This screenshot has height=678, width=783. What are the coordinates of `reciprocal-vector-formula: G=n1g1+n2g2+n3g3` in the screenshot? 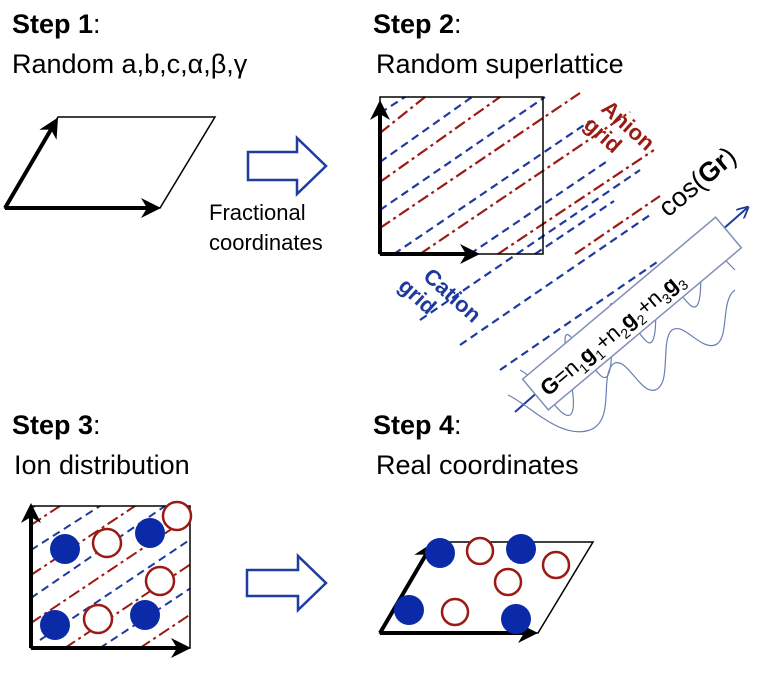 It's located at (632, 313).